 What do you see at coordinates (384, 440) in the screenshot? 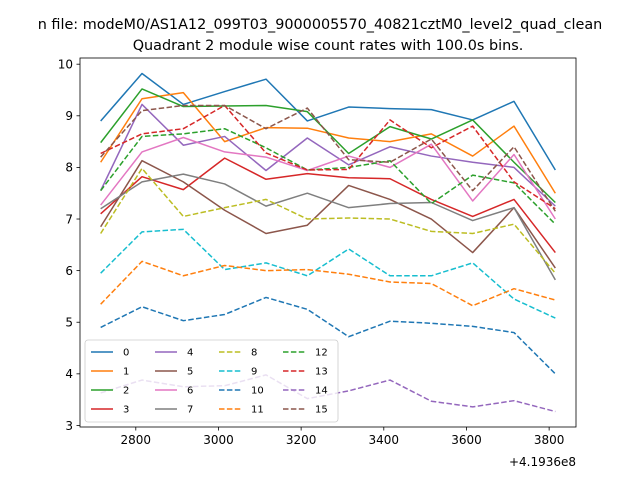
I see `x-tick-label: 3400` at bounding box center [384, 440].